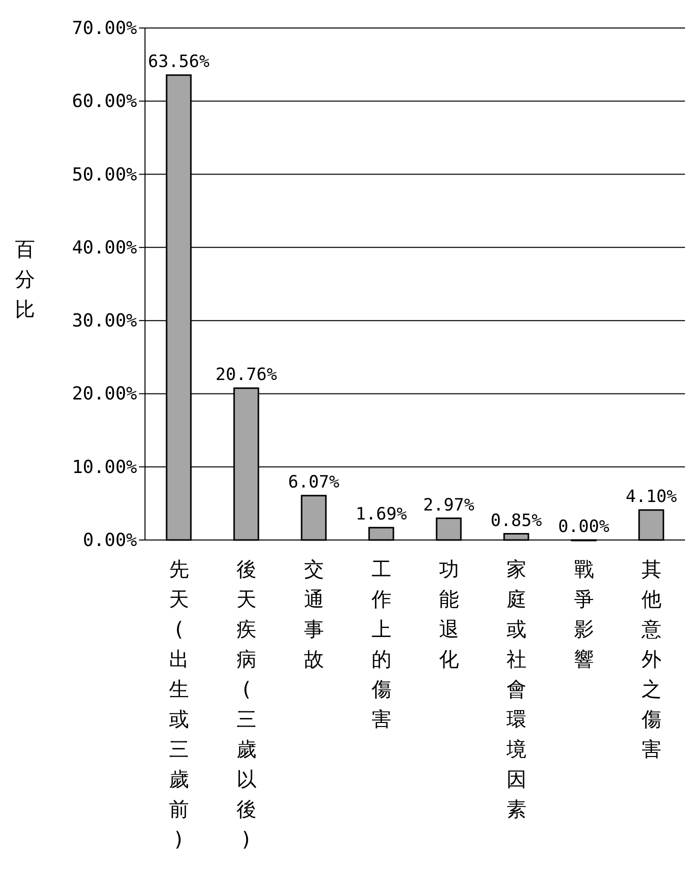 Image resolution: width=693 pixels, height=880 pixels. What do you see at coordinates (105, 101) in the screenshot?
I see `y-tick-label: 60.00%` at bounding box center [105, 101].